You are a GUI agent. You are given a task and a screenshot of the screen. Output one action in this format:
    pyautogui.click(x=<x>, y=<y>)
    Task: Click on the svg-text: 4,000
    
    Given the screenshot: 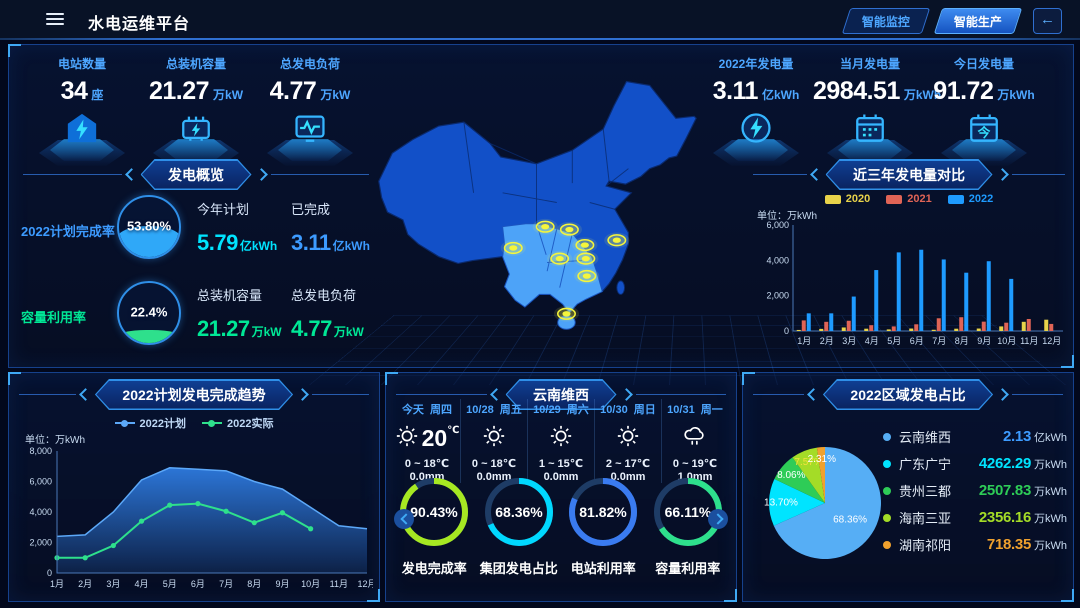 What is the action you would take?
    pyautogui.click(x=40, y=512)
    